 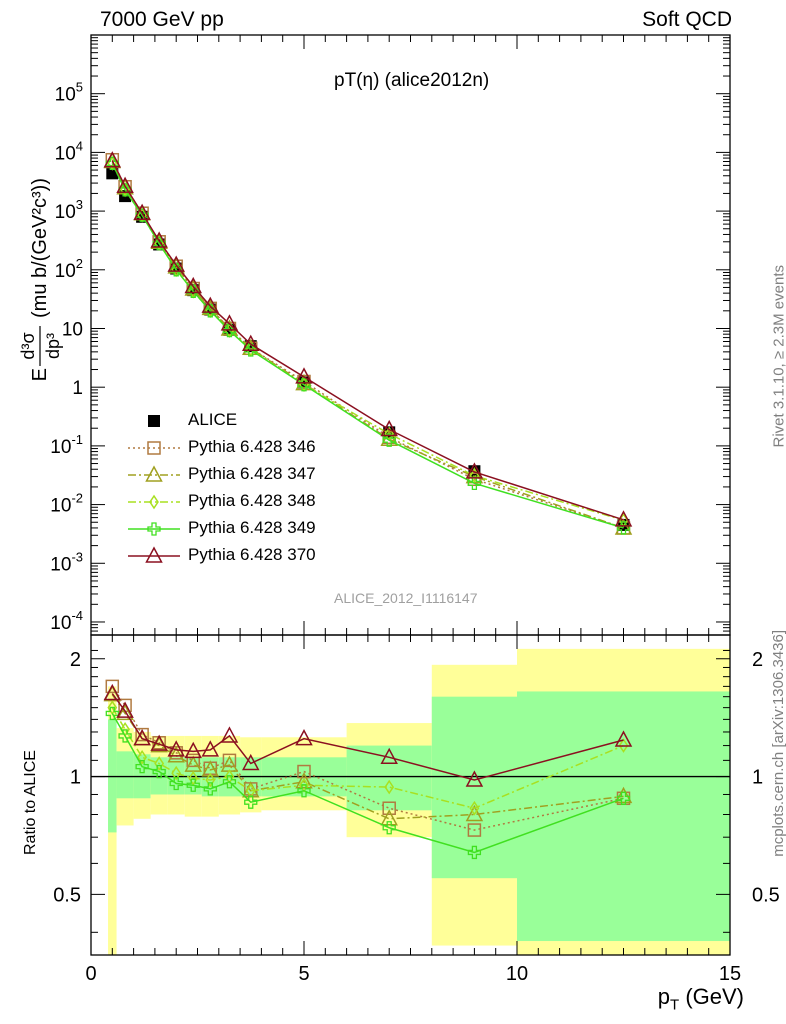 What do you see at coordinates (778, 743) in the screenshot?
I see `mcplots-label: mcplots.cern.ch [arXiv:1306.3436]` at bounding box center [778, 743].